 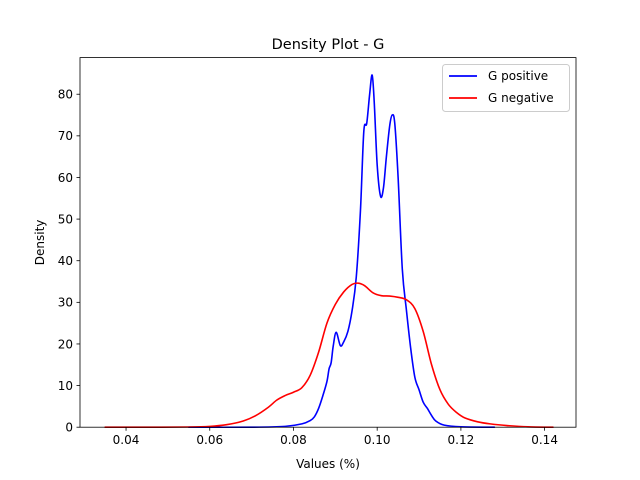 I want to click on legend-label-g-negative: G negative, so click(x=521, y=98).